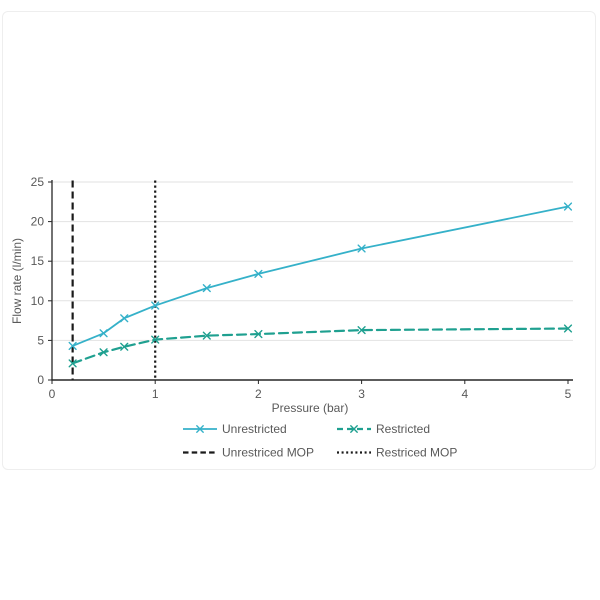 This screenshot has height=600, width=600. What do you see at coordinates (40, 380) in the screenshot?
I see `y-tick-label-0: 0` at bounding box center [40, 380].